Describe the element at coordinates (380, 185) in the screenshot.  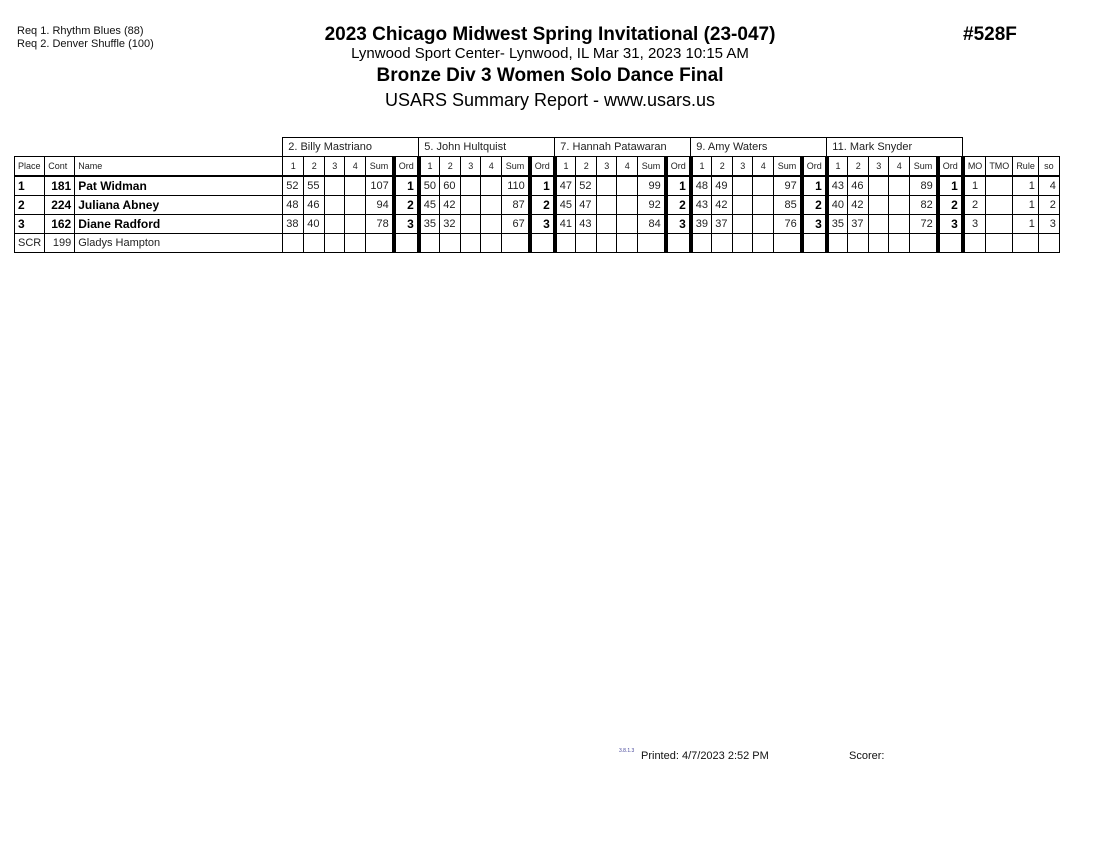
I see `score-cell: 107` at that location.